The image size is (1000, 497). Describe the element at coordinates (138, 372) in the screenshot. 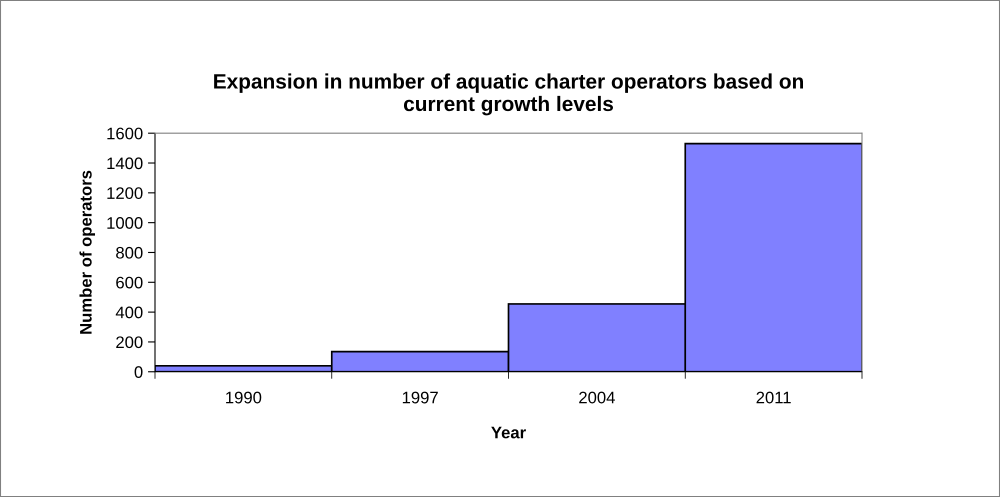

I see `y-tick-label: 0` at that location.